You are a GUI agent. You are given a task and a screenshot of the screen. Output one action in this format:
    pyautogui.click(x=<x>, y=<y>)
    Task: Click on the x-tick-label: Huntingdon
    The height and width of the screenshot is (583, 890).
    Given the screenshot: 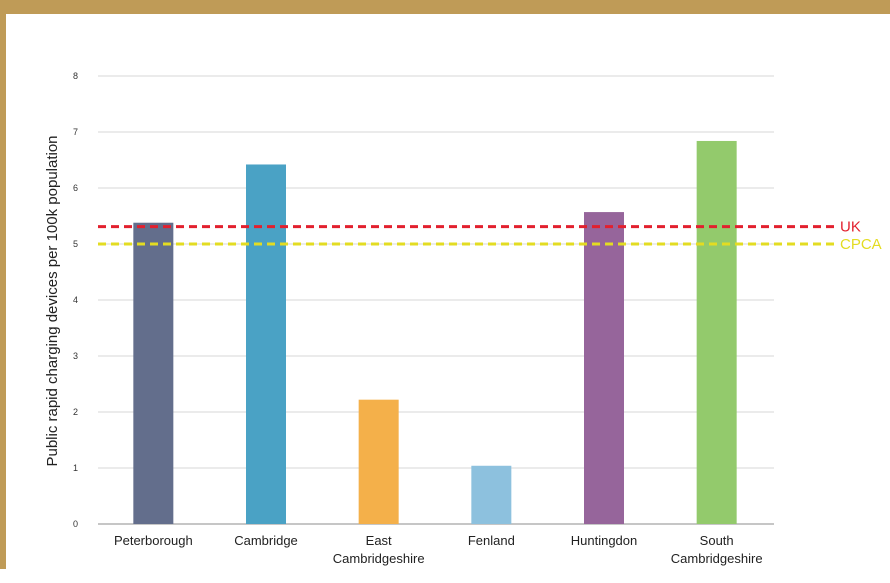 What is the action you would take?
    pyautogui.click(x=604, y=540)
    